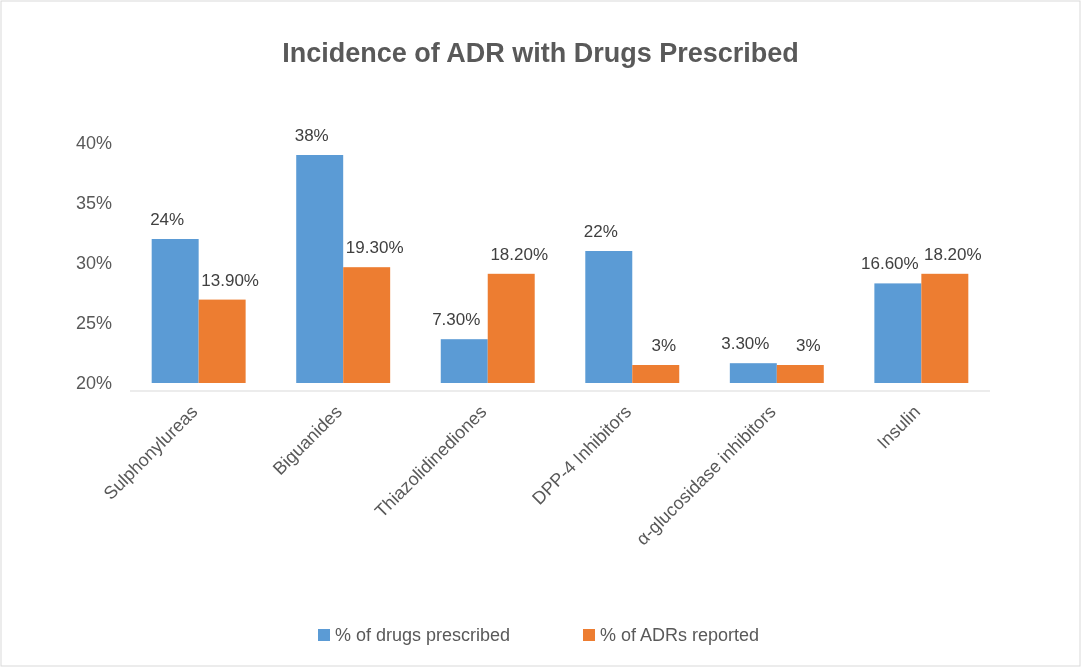 The height and width of the screenshot is (667, 1081). I want to click on data-label: 16.60%, so click(890, 264).